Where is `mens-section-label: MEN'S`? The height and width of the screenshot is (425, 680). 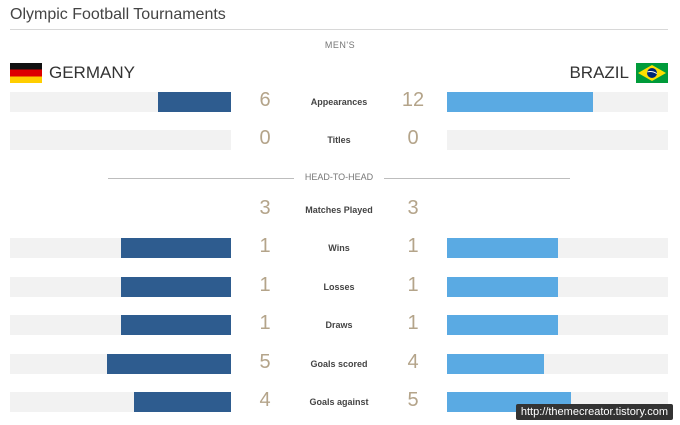
mens-section-label: MEN'S is located at coordinates (340, 45).